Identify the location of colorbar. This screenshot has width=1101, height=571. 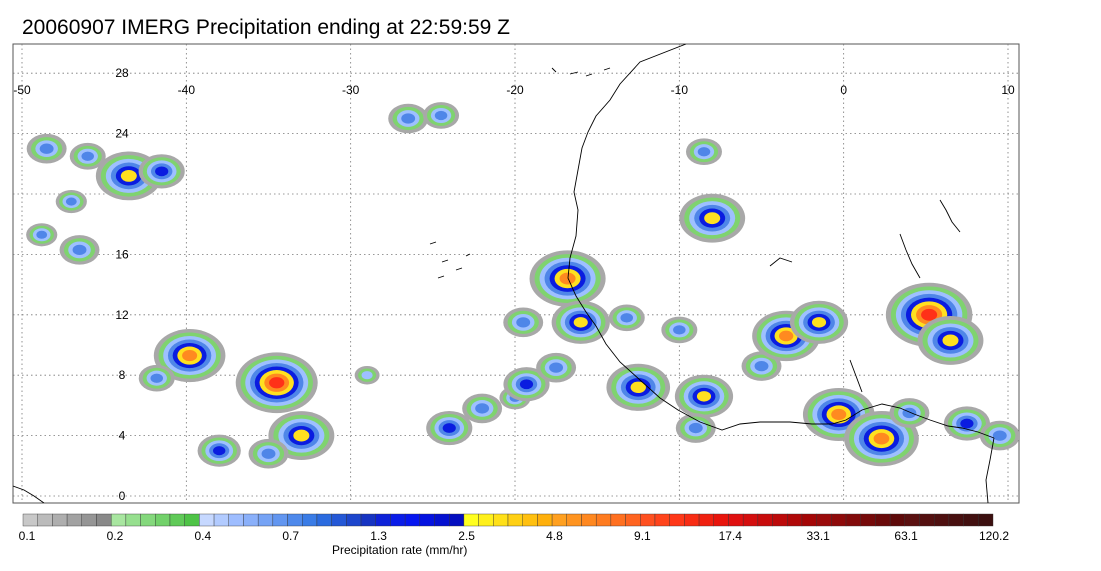
(508, 520).